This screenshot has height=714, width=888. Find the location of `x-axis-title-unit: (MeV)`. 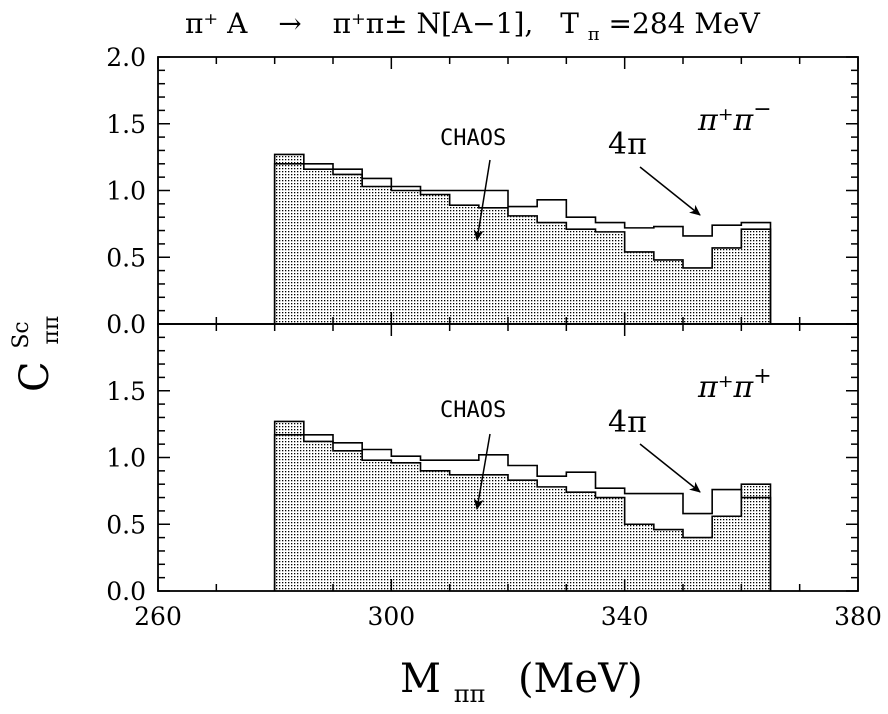

x-axis-title-unit: (MeV) is located at coordinates (580, 679).